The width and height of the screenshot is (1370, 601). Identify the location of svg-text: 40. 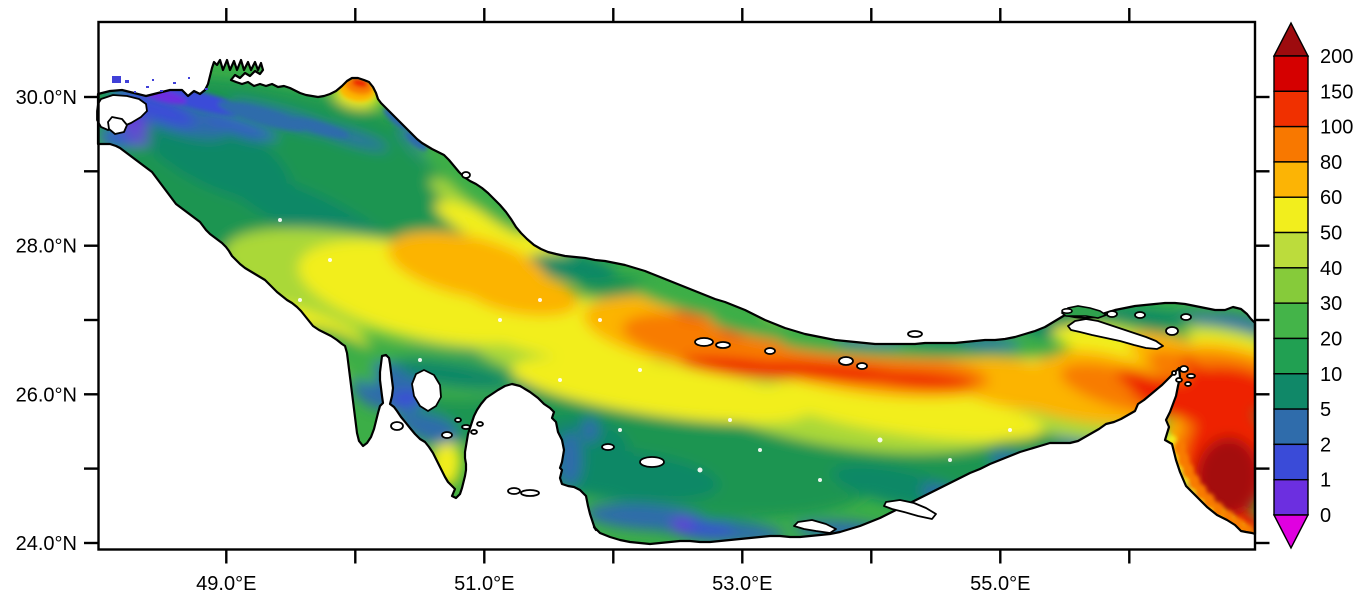
(1331, 269).